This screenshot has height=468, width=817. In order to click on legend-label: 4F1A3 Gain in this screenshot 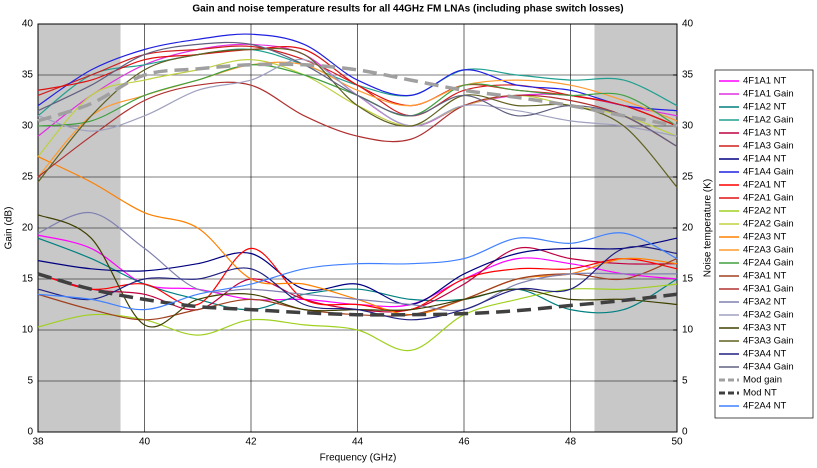, I will do `click(768, 146)`.